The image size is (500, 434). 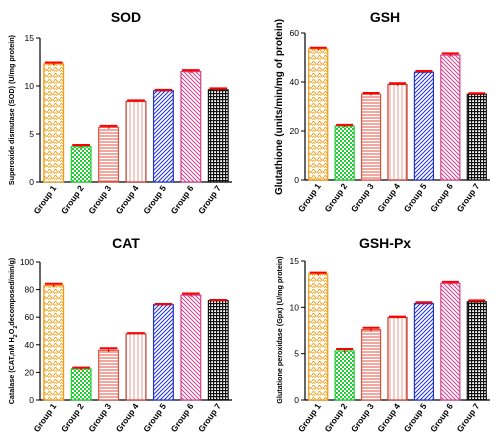 I want to click on y-axis-label: Glutathione (units/min/mg of protein), so click(x=279, y=107).